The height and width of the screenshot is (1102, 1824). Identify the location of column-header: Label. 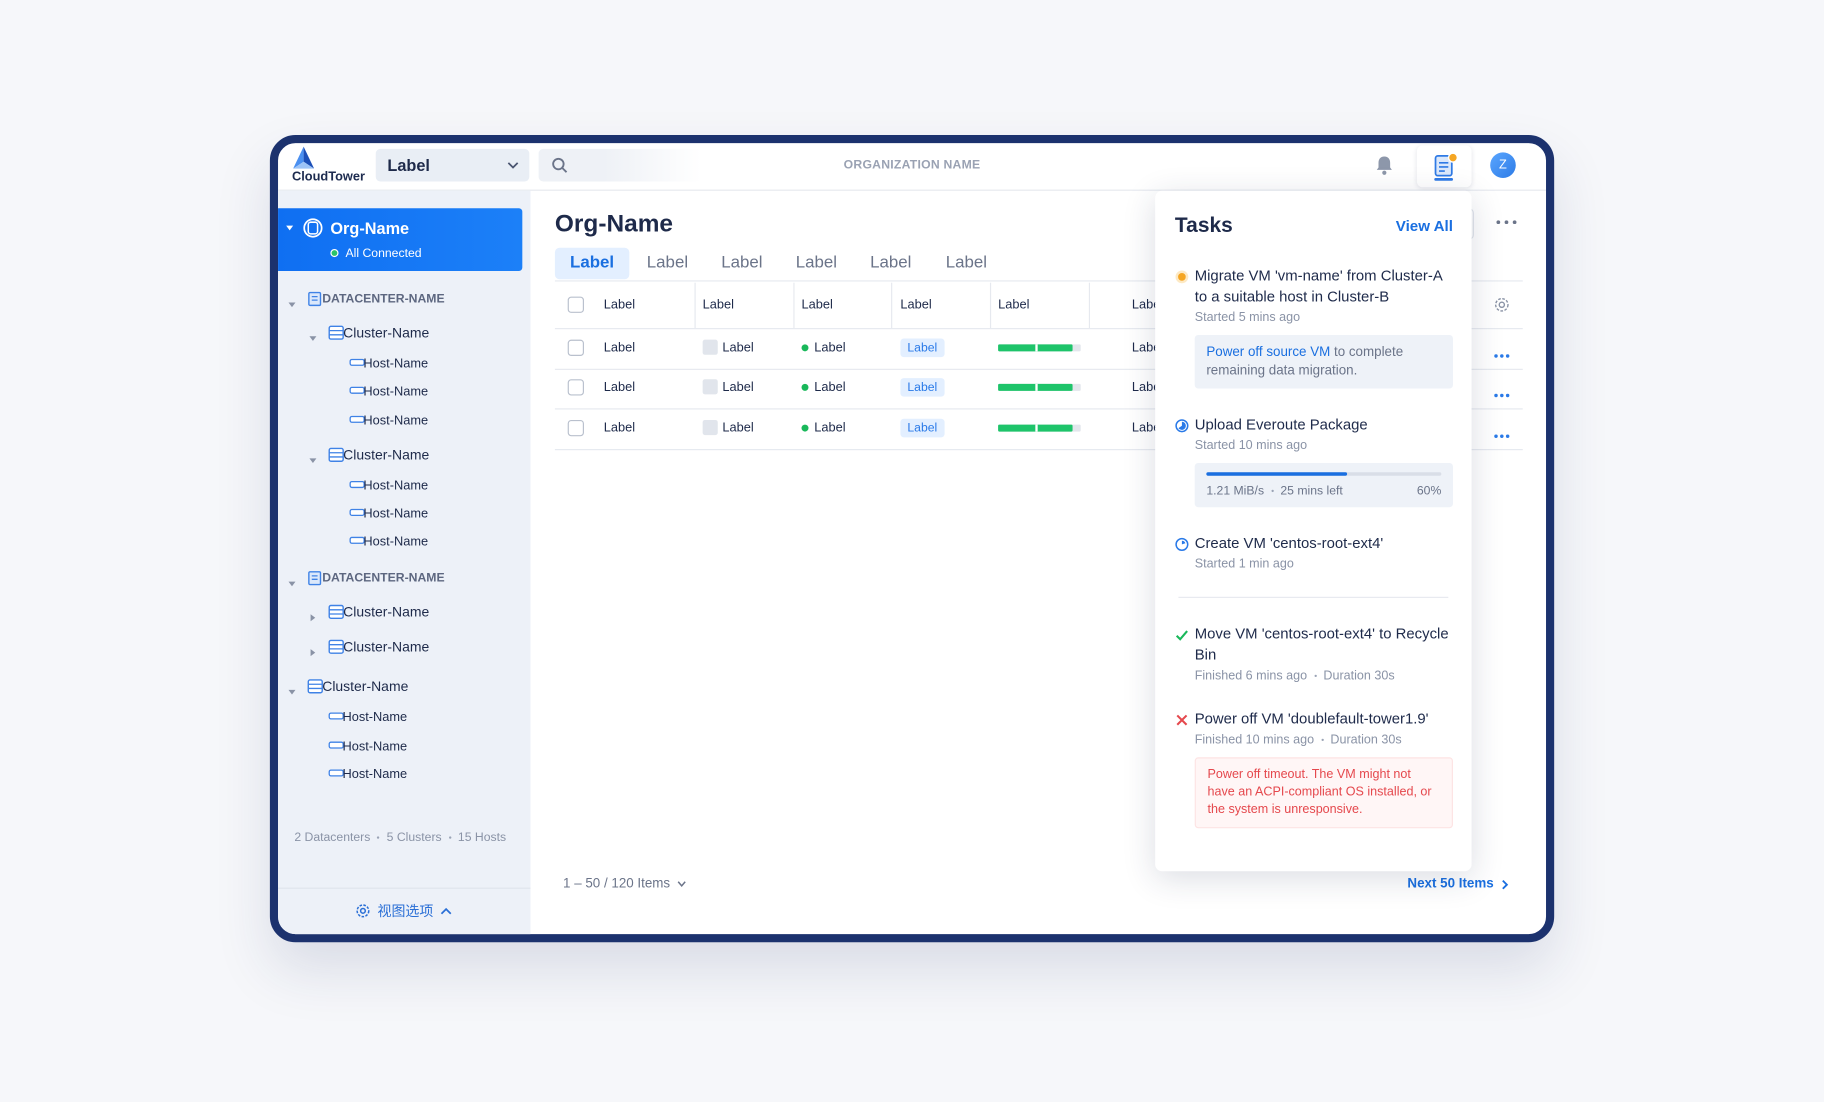
(619, 304).